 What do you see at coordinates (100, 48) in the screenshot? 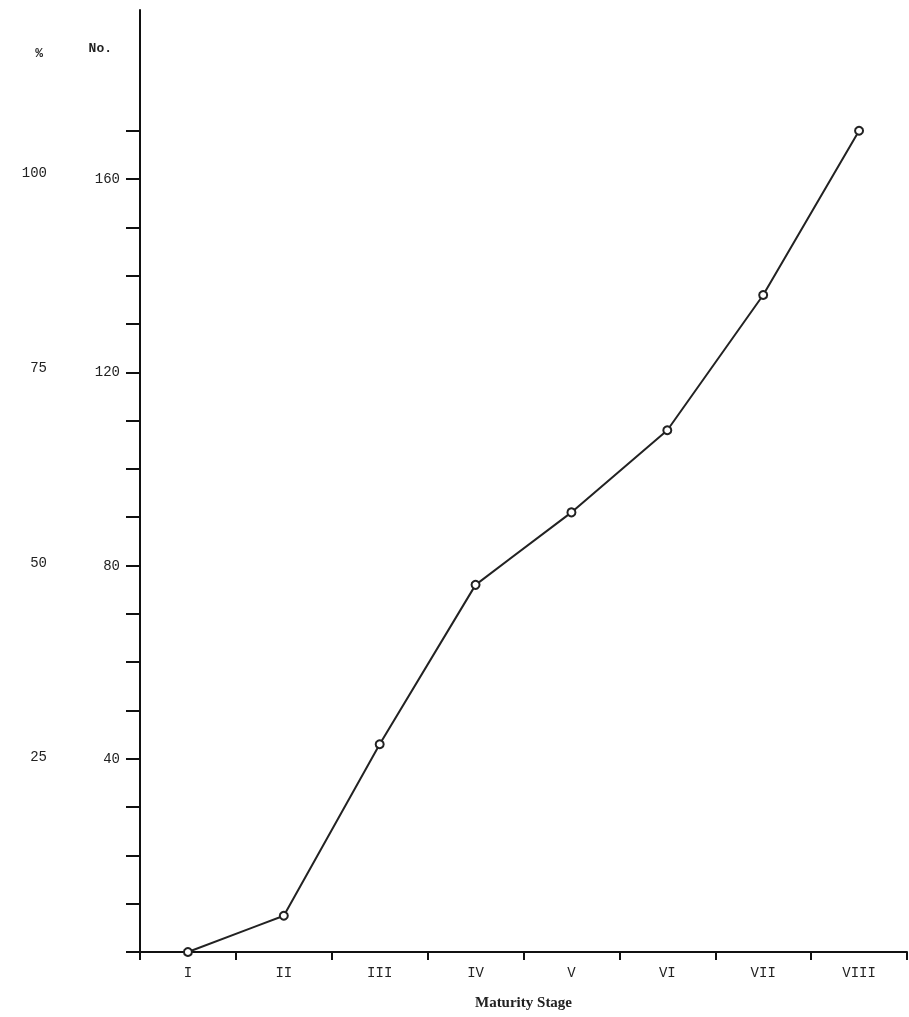
I see `y-axis-title: No.` at bounding box center [100, 48].